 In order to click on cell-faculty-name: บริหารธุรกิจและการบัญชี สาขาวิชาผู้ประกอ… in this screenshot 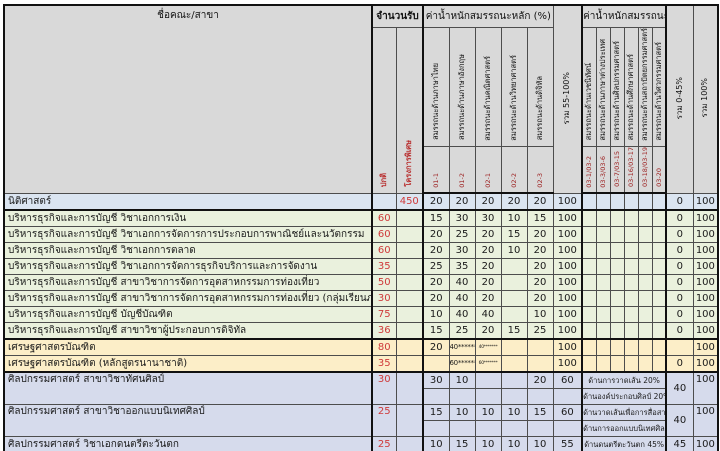, I will do `click(188, 331)`.